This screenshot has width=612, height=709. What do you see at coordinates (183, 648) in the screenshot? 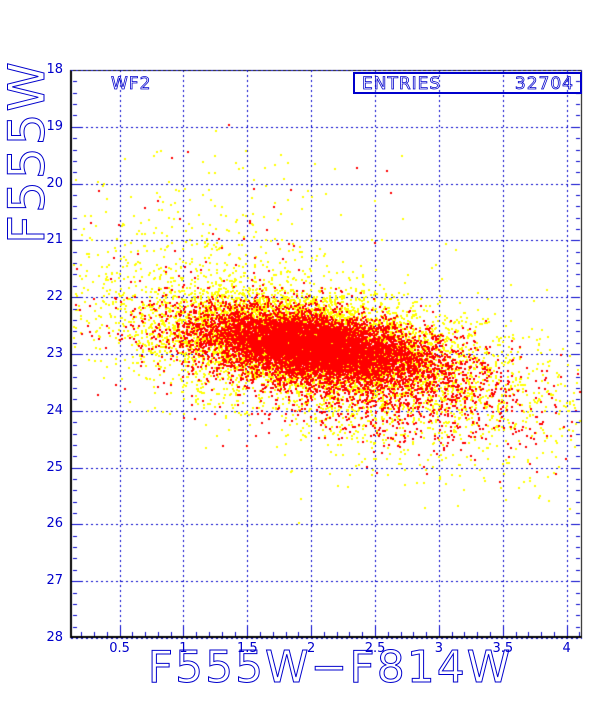
I see `x-tick-label: 1` at bounding box center [183, 648].